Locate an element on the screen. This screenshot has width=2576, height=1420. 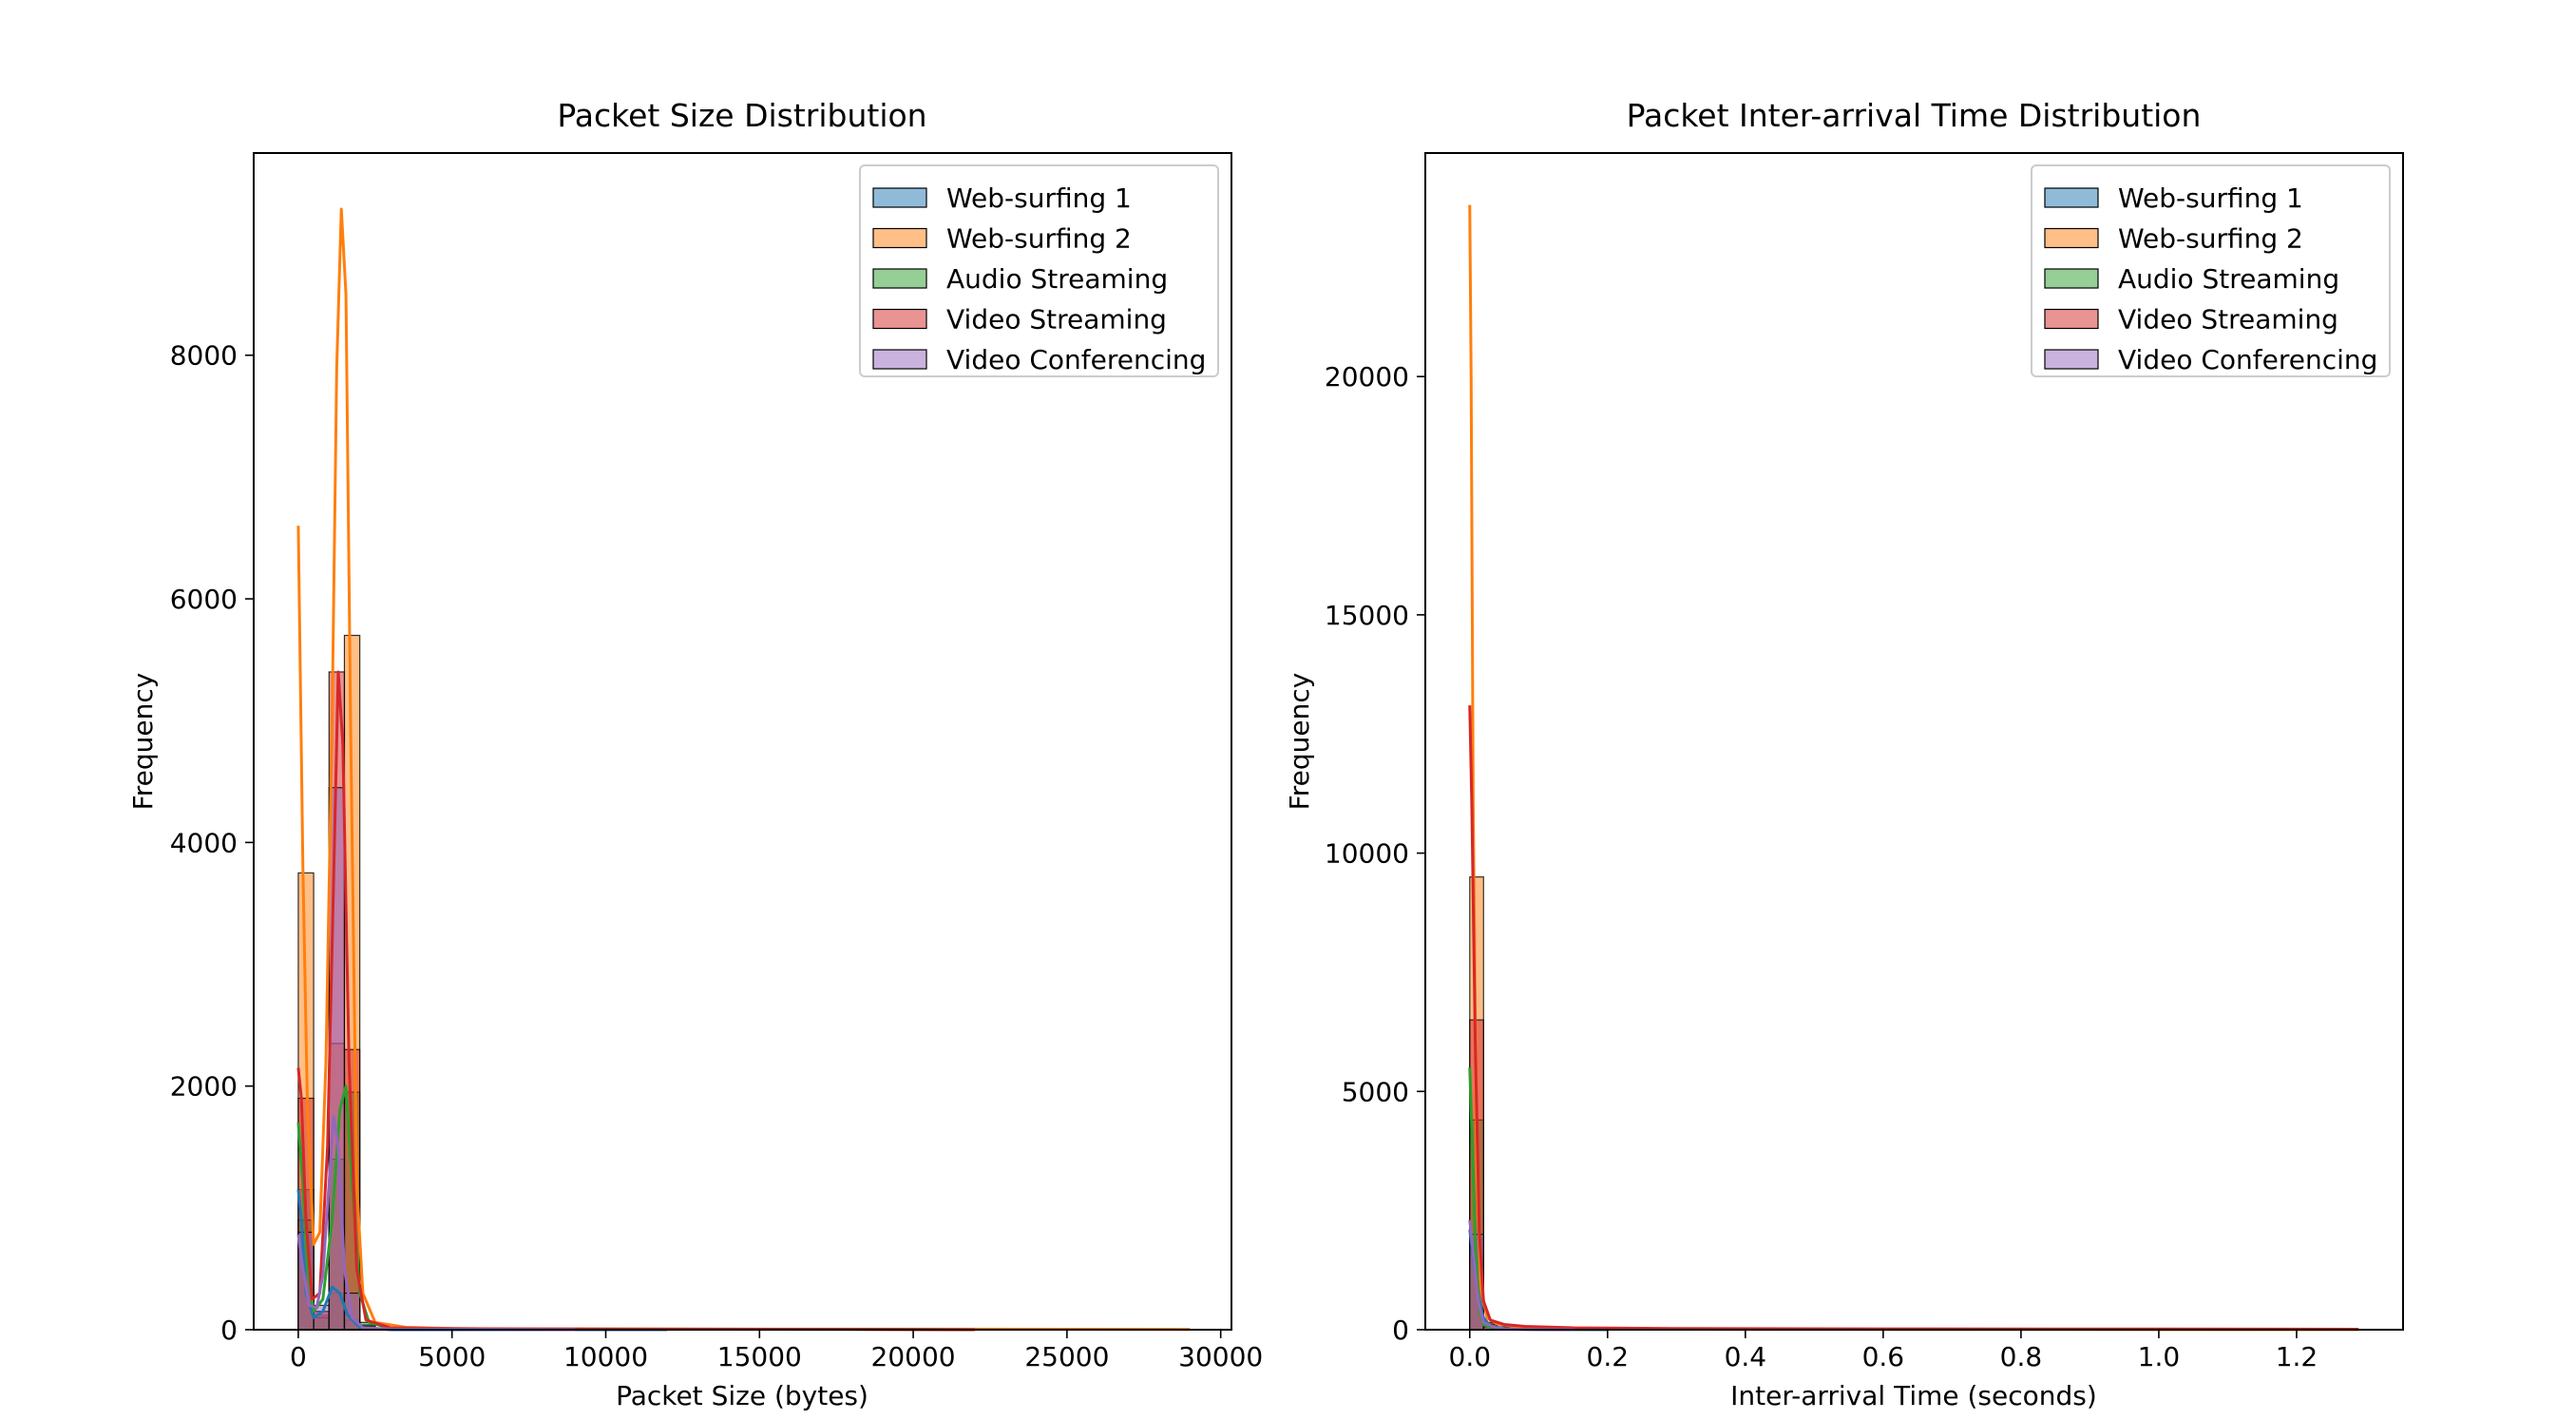
packet-size-y-tick-label-4: 8000 is located at coordinates (204, 356).